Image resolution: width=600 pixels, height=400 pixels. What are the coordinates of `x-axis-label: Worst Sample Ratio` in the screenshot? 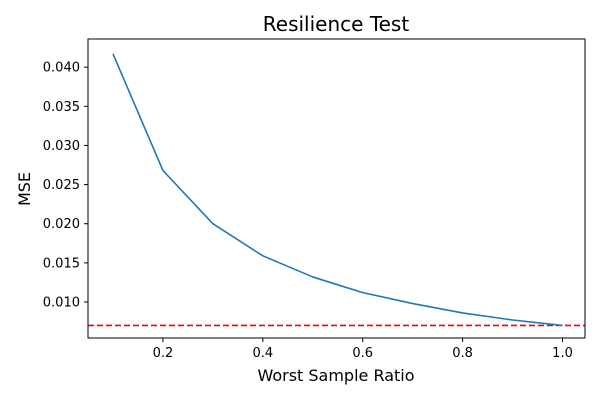 It's located at (335, 375).